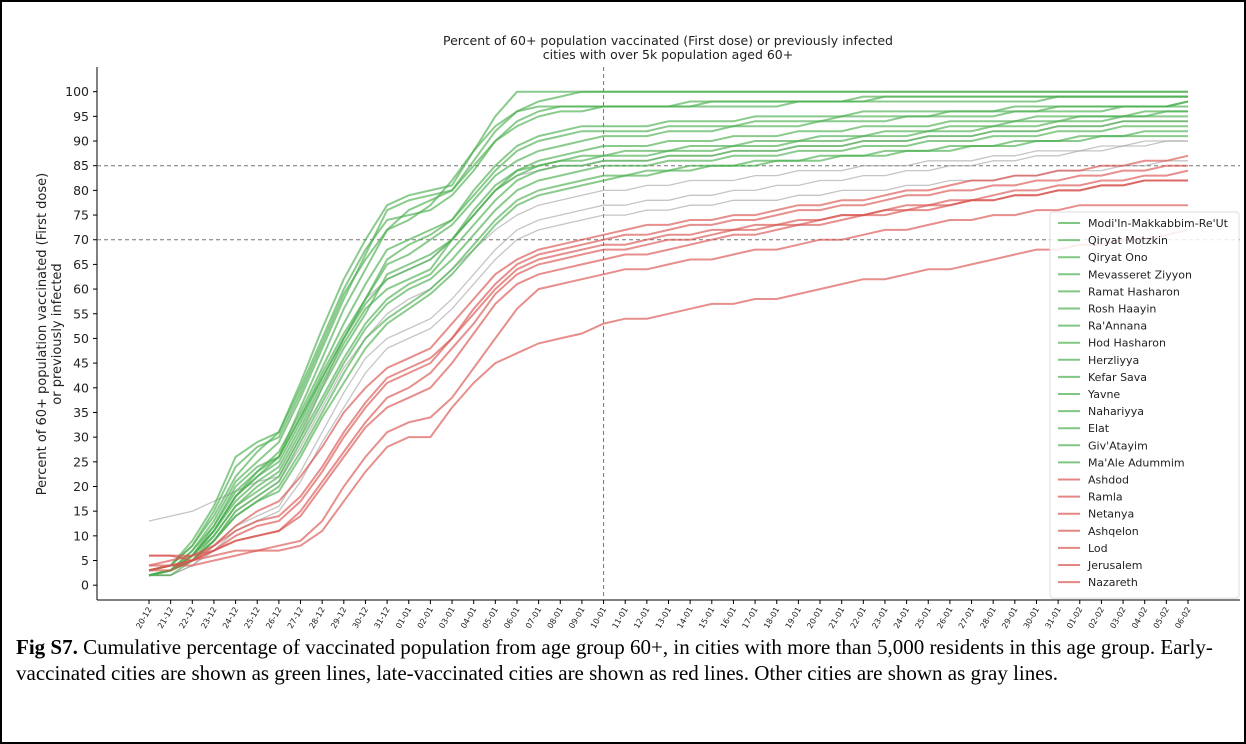 The width and height of the screenshot is (1246, 744). Describe the element at coordinates (1113, 531) in the screenshot. I see `legend-label: Ashqelon` at that location.